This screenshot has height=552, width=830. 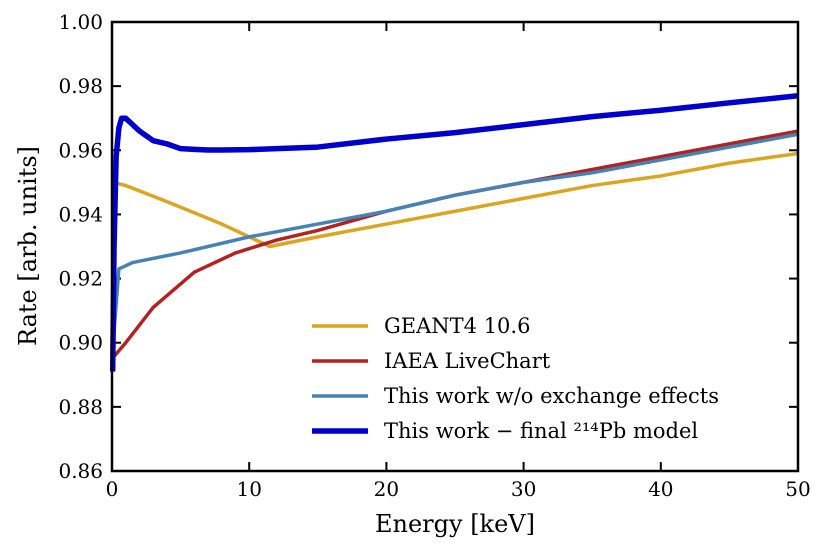 What do you see at coordinates (80, 343) in the screenshot?
I see `y-tick-label: 0.90` at bounding box center [80, 343].